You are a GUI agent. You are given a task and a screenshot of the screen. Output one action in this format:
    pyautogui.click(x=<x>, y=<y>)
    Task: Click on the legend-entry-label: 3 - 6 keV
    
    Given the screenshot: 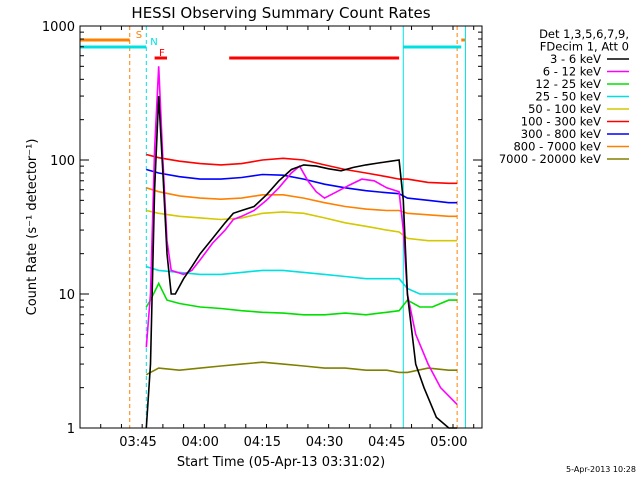 What is the action you would take?
    pyautogui.click(x=575, y=59)
    